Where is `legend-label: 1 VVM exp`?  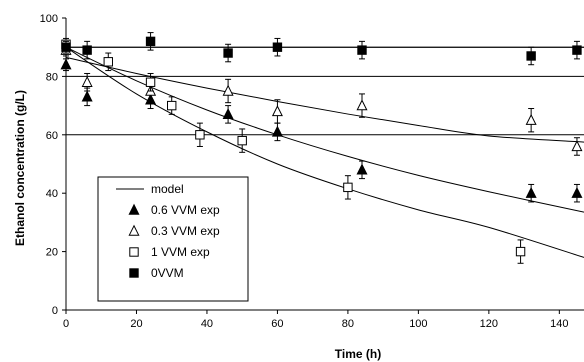
legend-label: 1 VVM exp is located at coordinates (180, 252).